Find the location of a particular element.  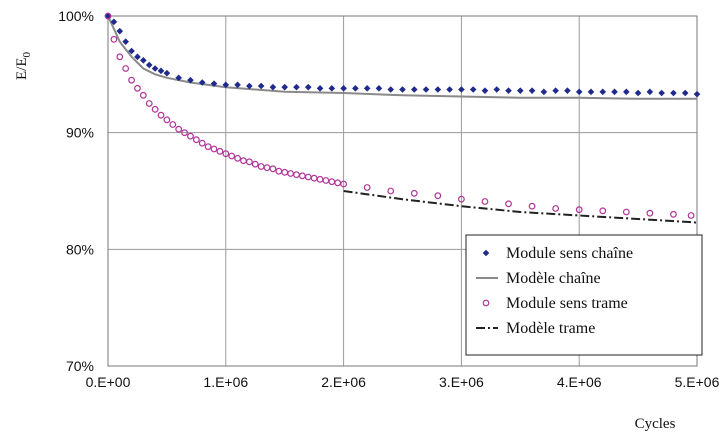

legend-label: Modèle chaîne is located at coordinates (553, 278).